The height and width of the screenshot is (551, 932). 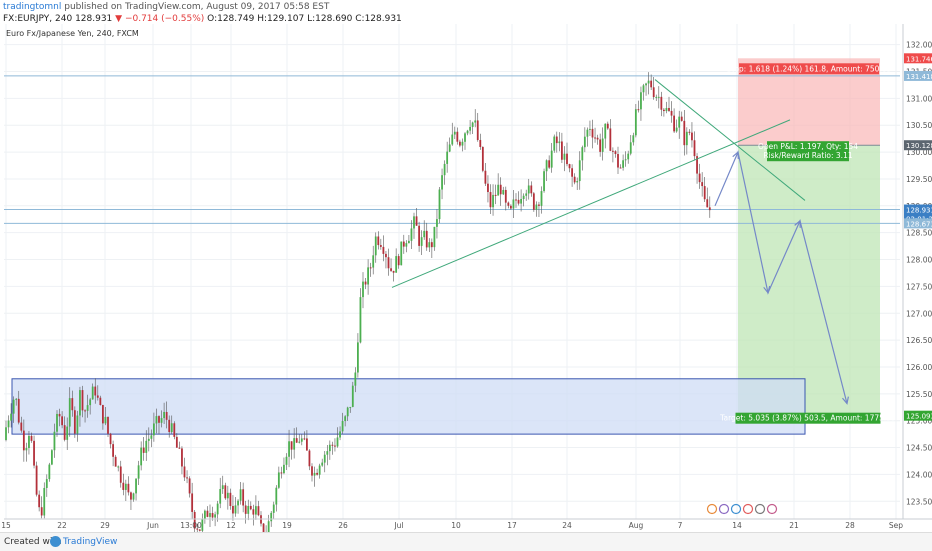 What do you see at coordinates (456, 525) in the screenshot?
I see `x-tick-label: 10` at bounding box center [456, 525].